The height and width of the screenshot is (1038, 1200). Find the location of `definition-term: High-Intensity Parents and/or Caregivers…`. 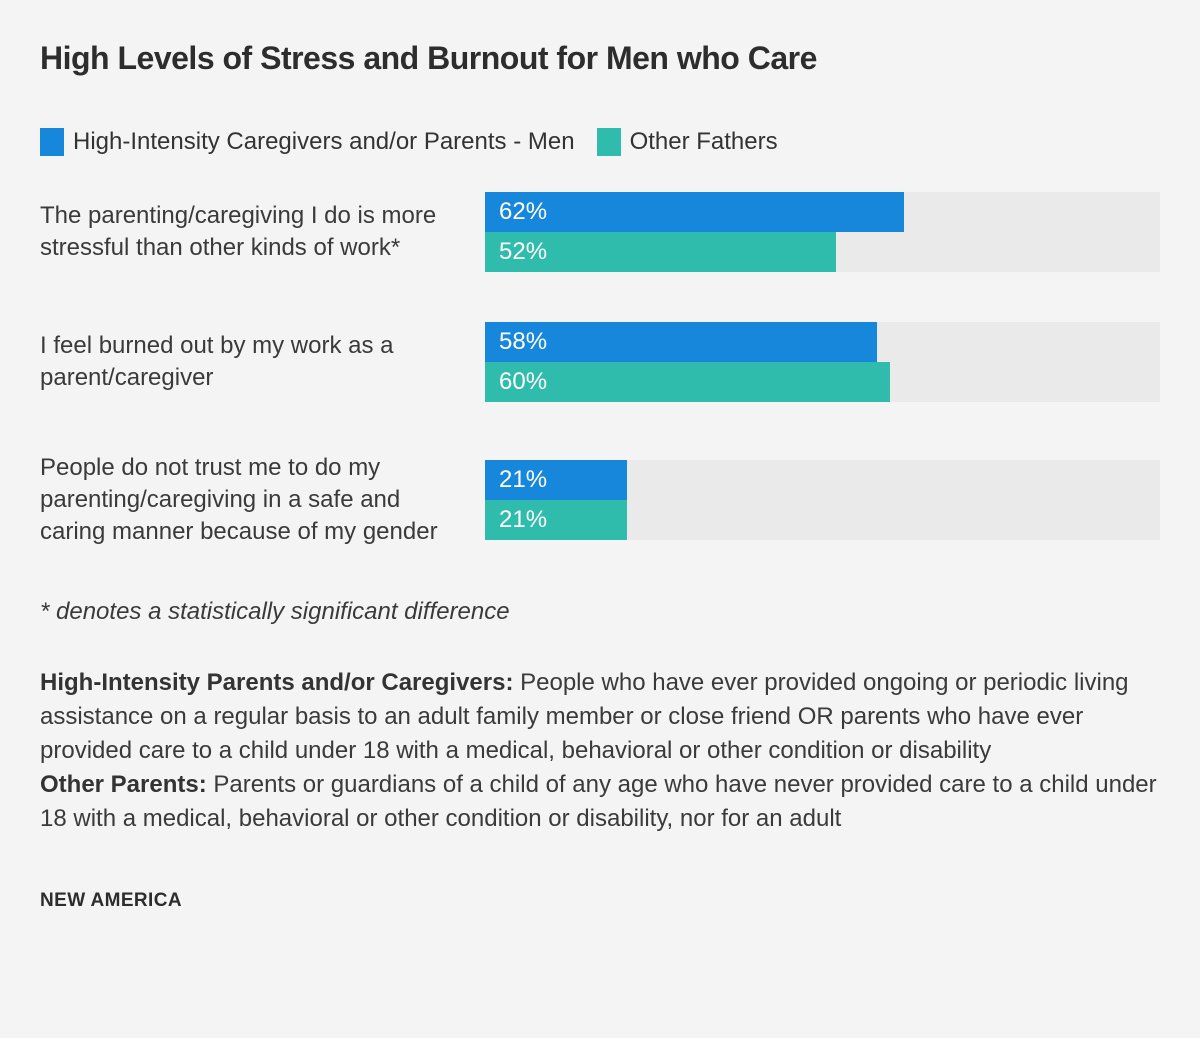

definition-term: High-Intensity Parents and/or Caregivers… is located at coordinates (277, 682).